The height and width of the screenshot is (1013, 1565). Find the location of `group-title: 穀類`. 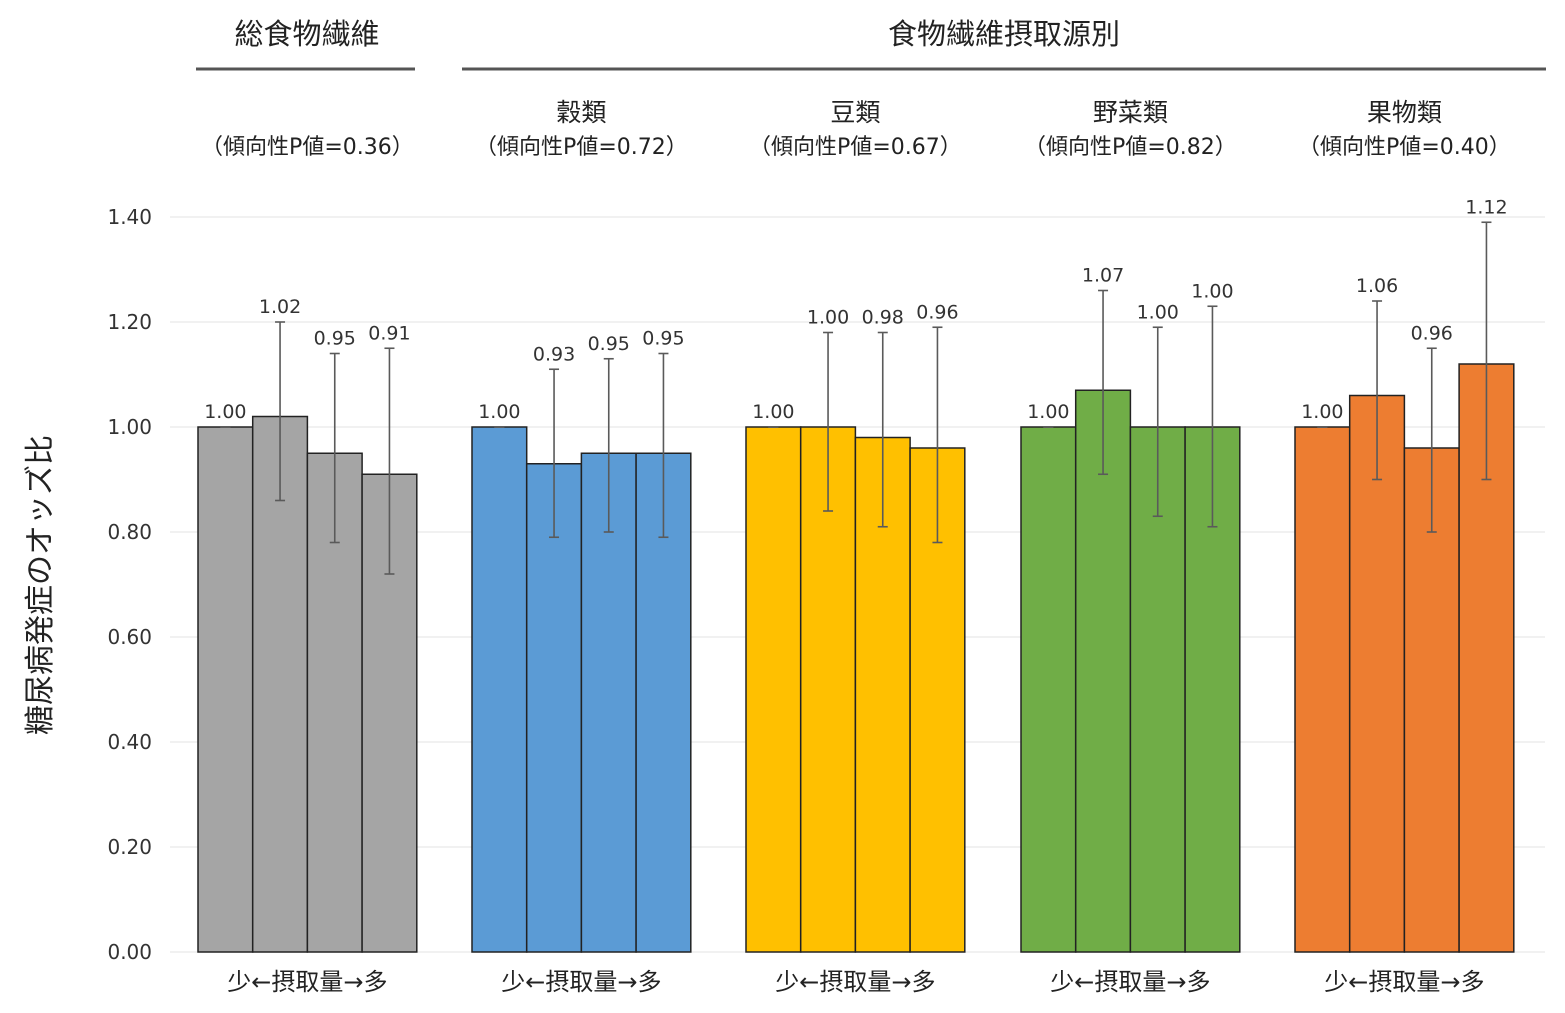

group-title: 穀類 is located at coordinates (581, 112).